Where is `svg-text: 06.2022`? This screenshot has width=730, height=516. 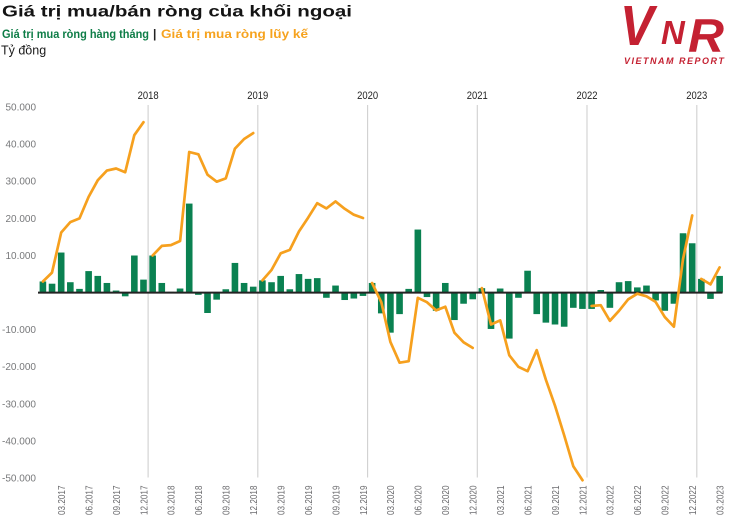
svg-text: 06.2022 is located at coordinates (638, 500).